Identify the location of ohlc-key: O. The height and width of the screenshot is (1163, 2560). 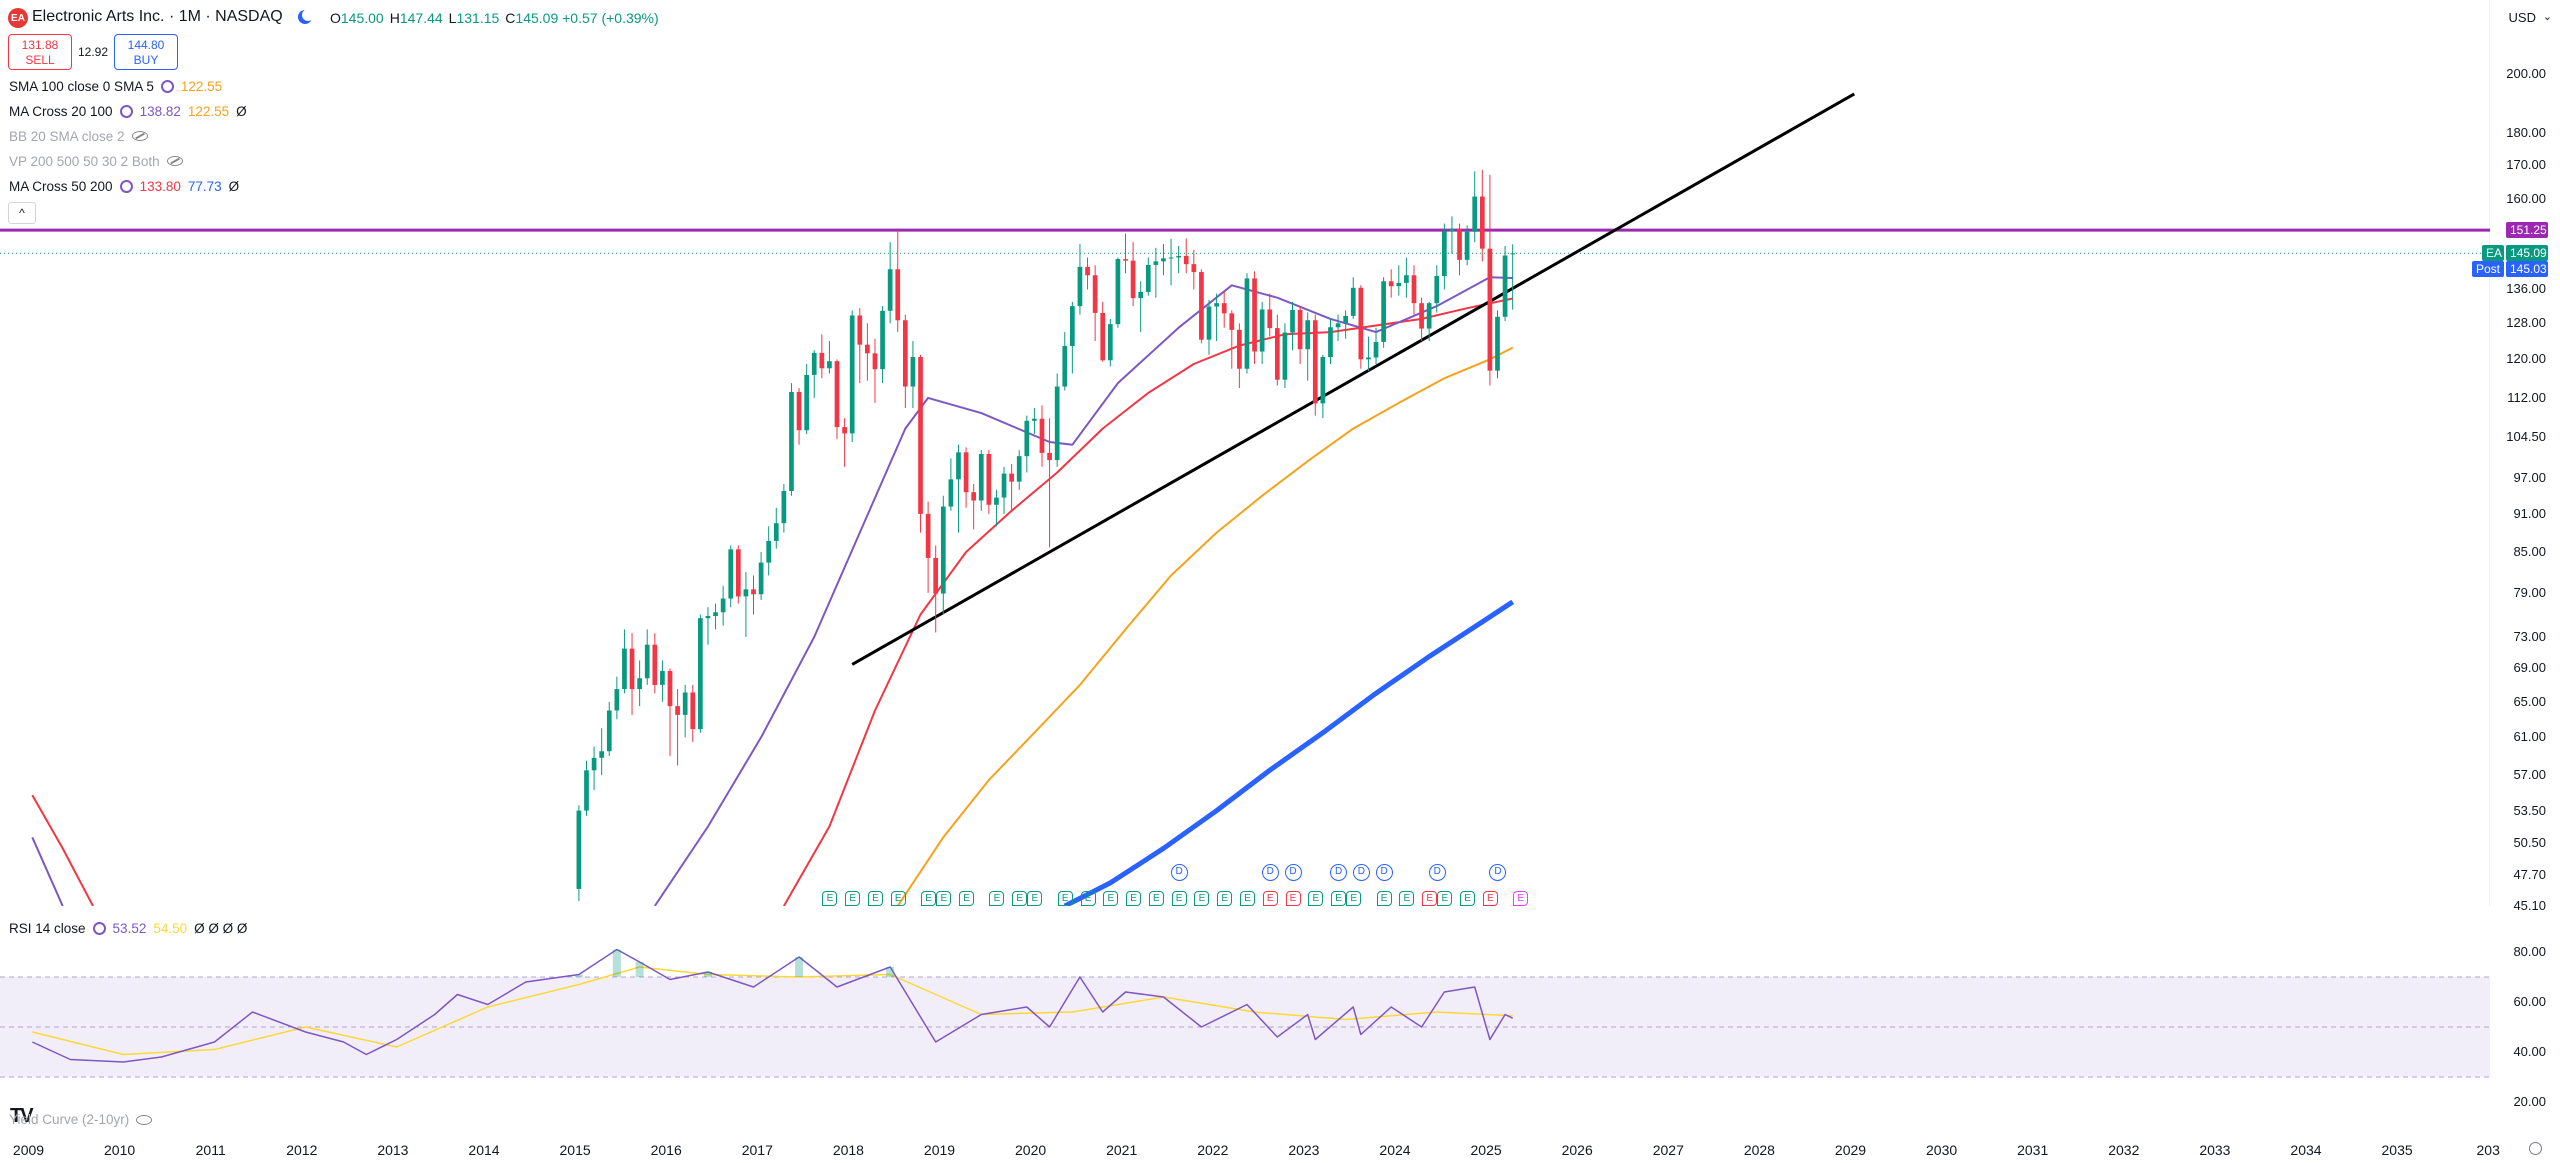
(335, 18).